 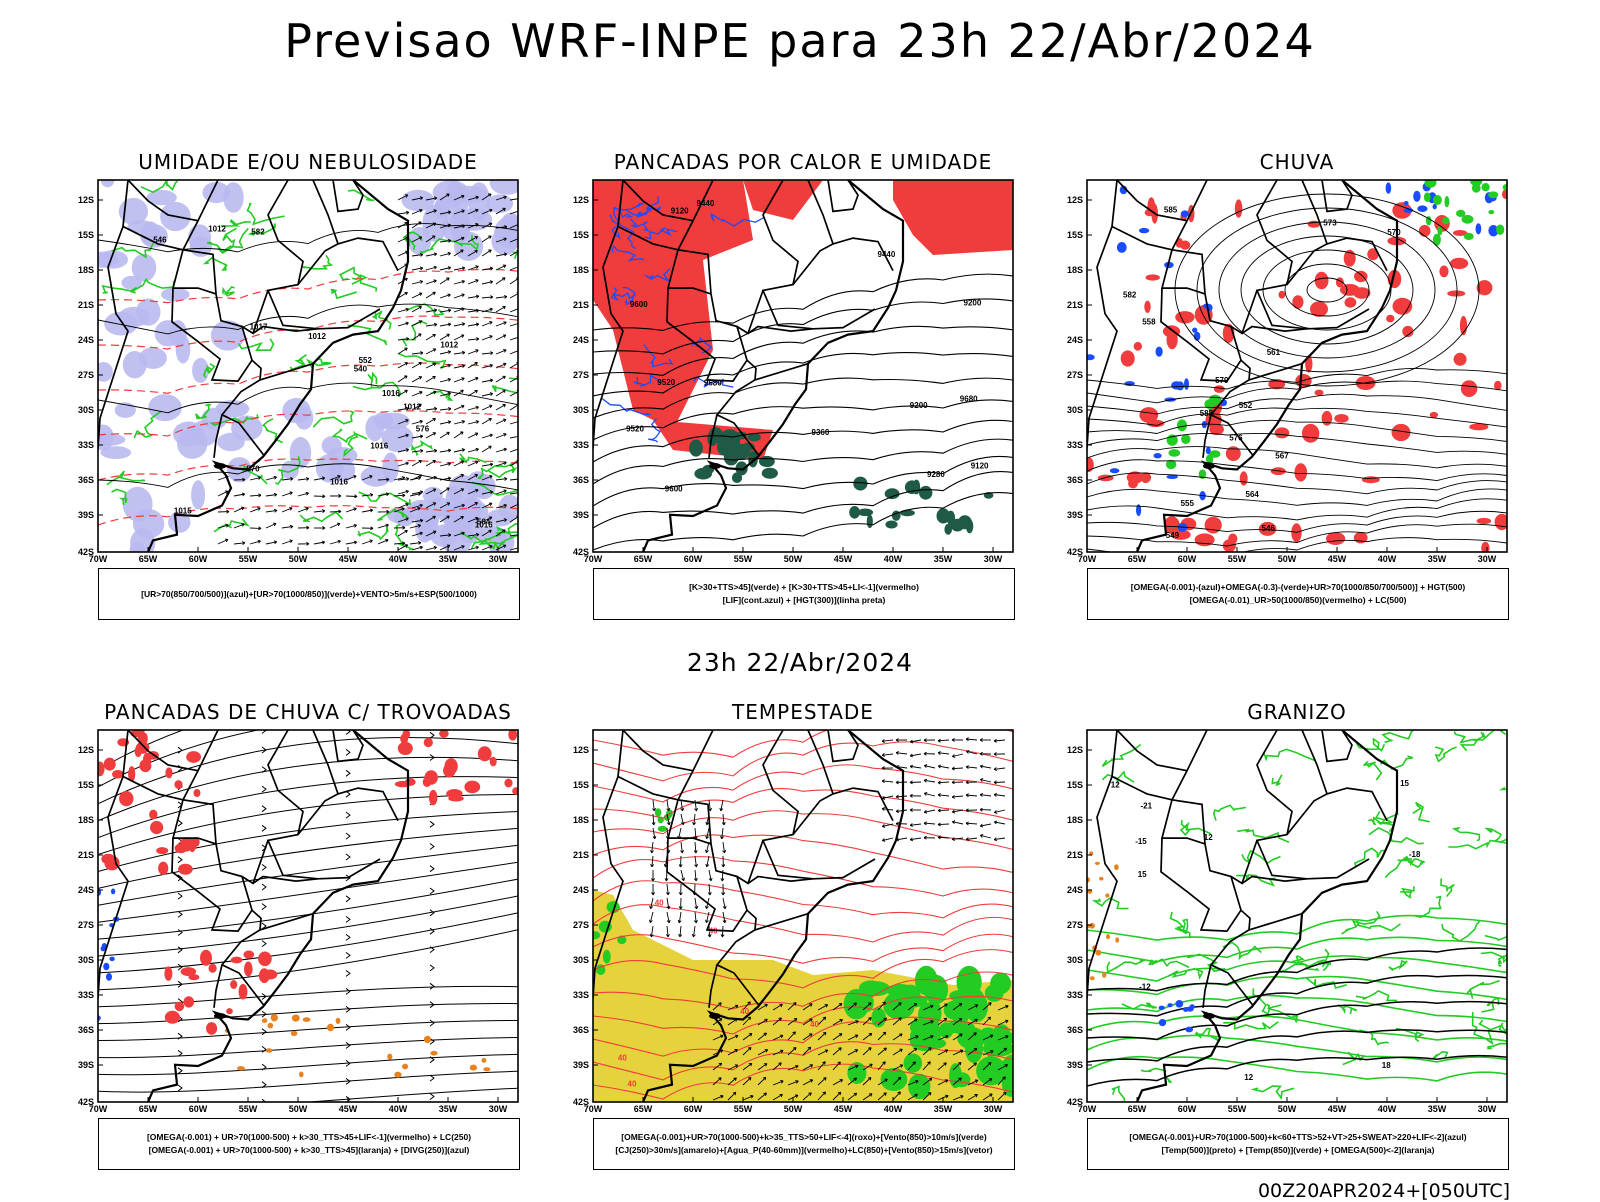 What do you see at coordinates (148, 559) in the screenshot?
I see `x-tick-label: 65W` at bounding box center [148, 559].